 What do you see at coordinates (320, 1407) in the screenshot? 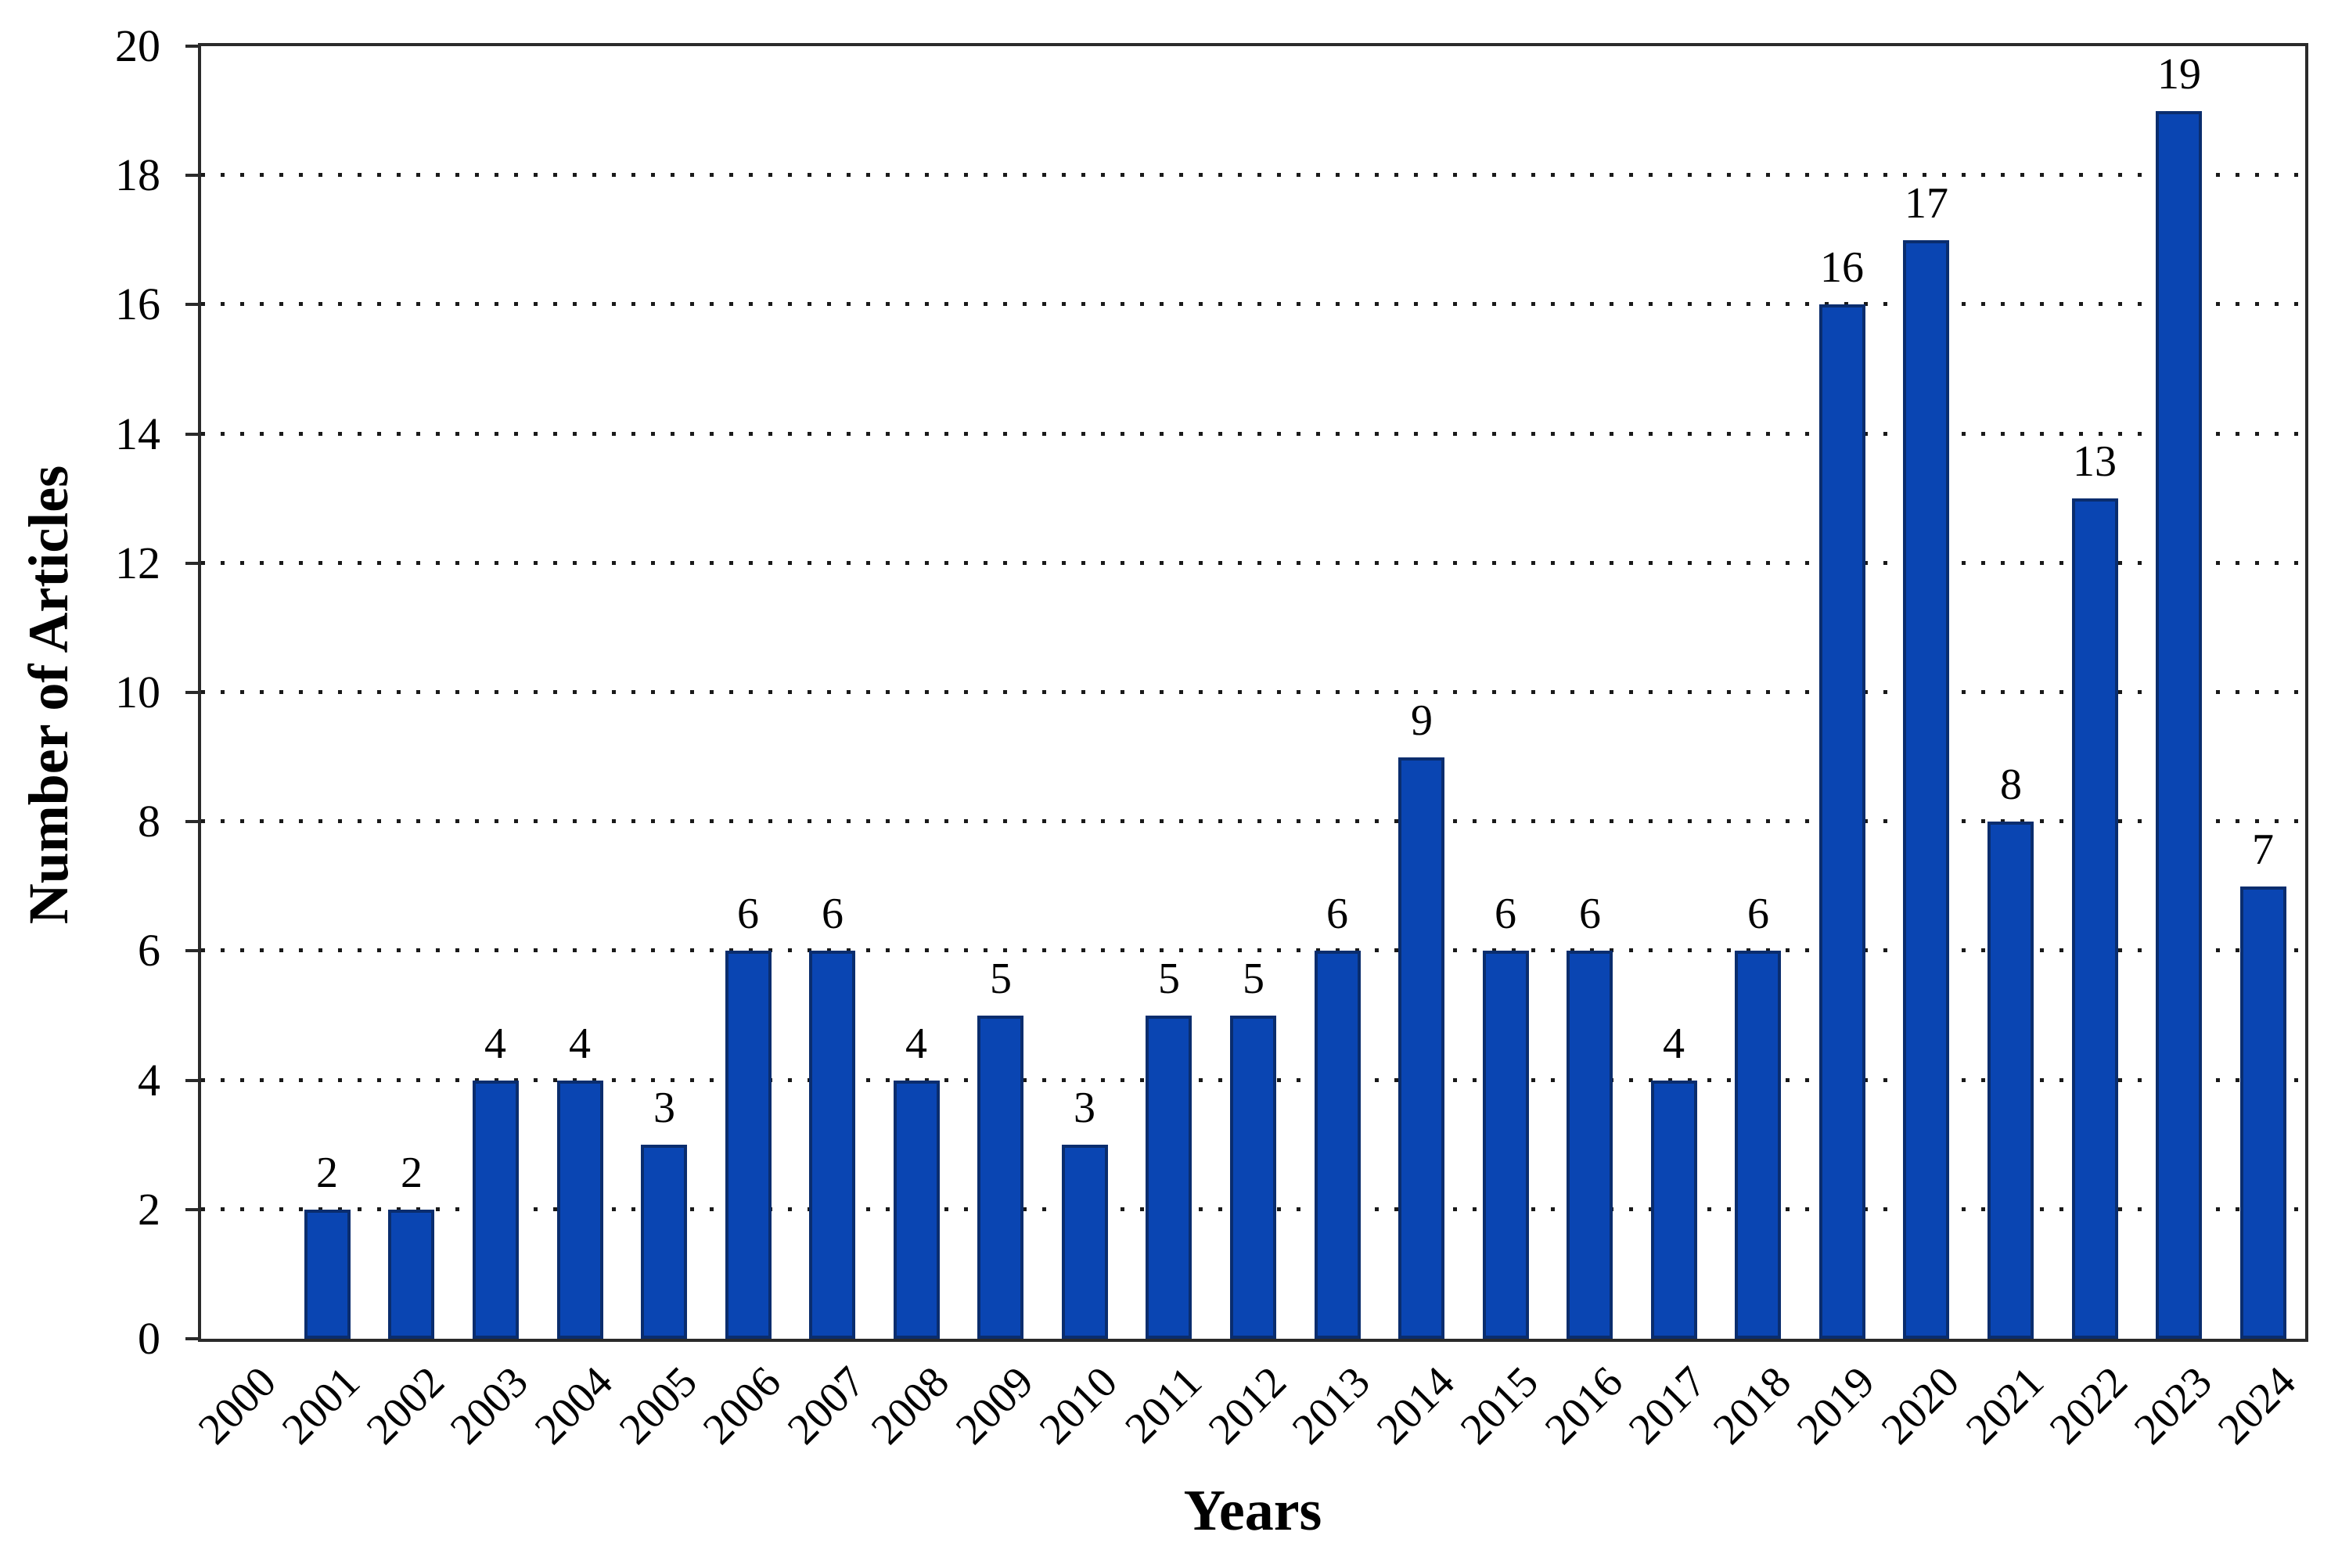
I see `x-tick-label-2001: 2001` at bounding box center [320, 1407].